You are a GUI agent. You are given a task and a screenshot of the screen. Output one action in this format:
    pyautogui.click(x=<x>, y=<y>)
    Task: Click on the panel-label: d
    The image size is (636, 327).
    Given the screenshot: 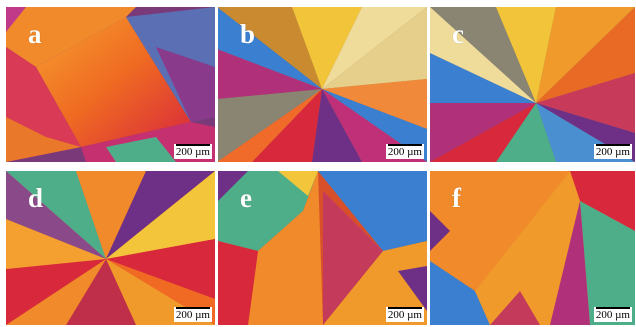 What is the action you would take?
    pyautogui.click(x=36, y=198)
    